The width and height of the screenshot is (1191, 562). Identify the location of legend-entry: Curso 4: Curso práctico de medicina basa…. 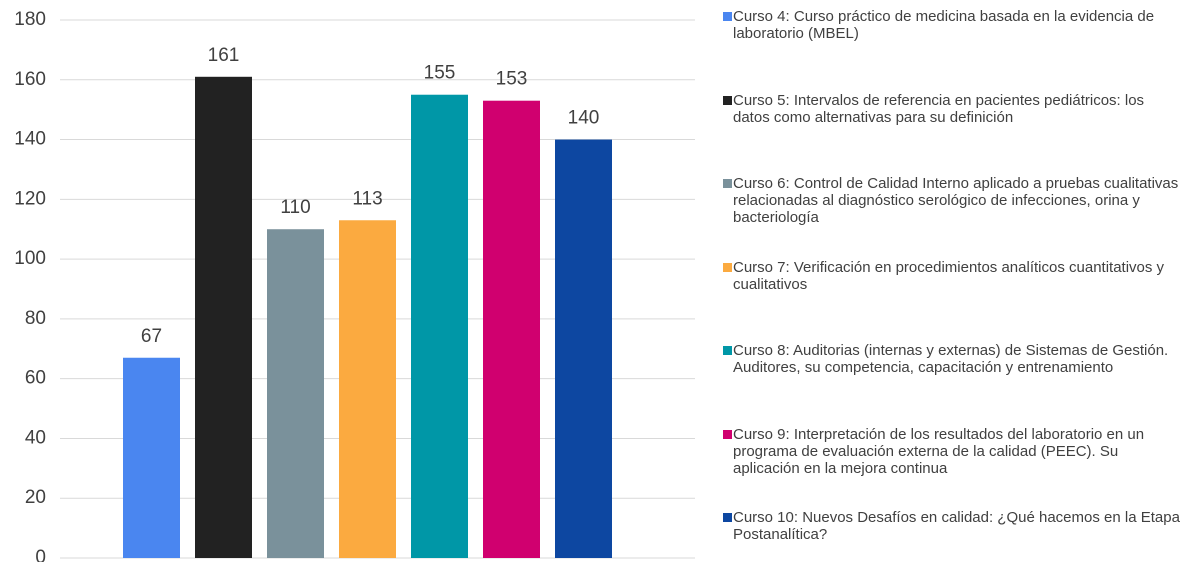
(953, 25).